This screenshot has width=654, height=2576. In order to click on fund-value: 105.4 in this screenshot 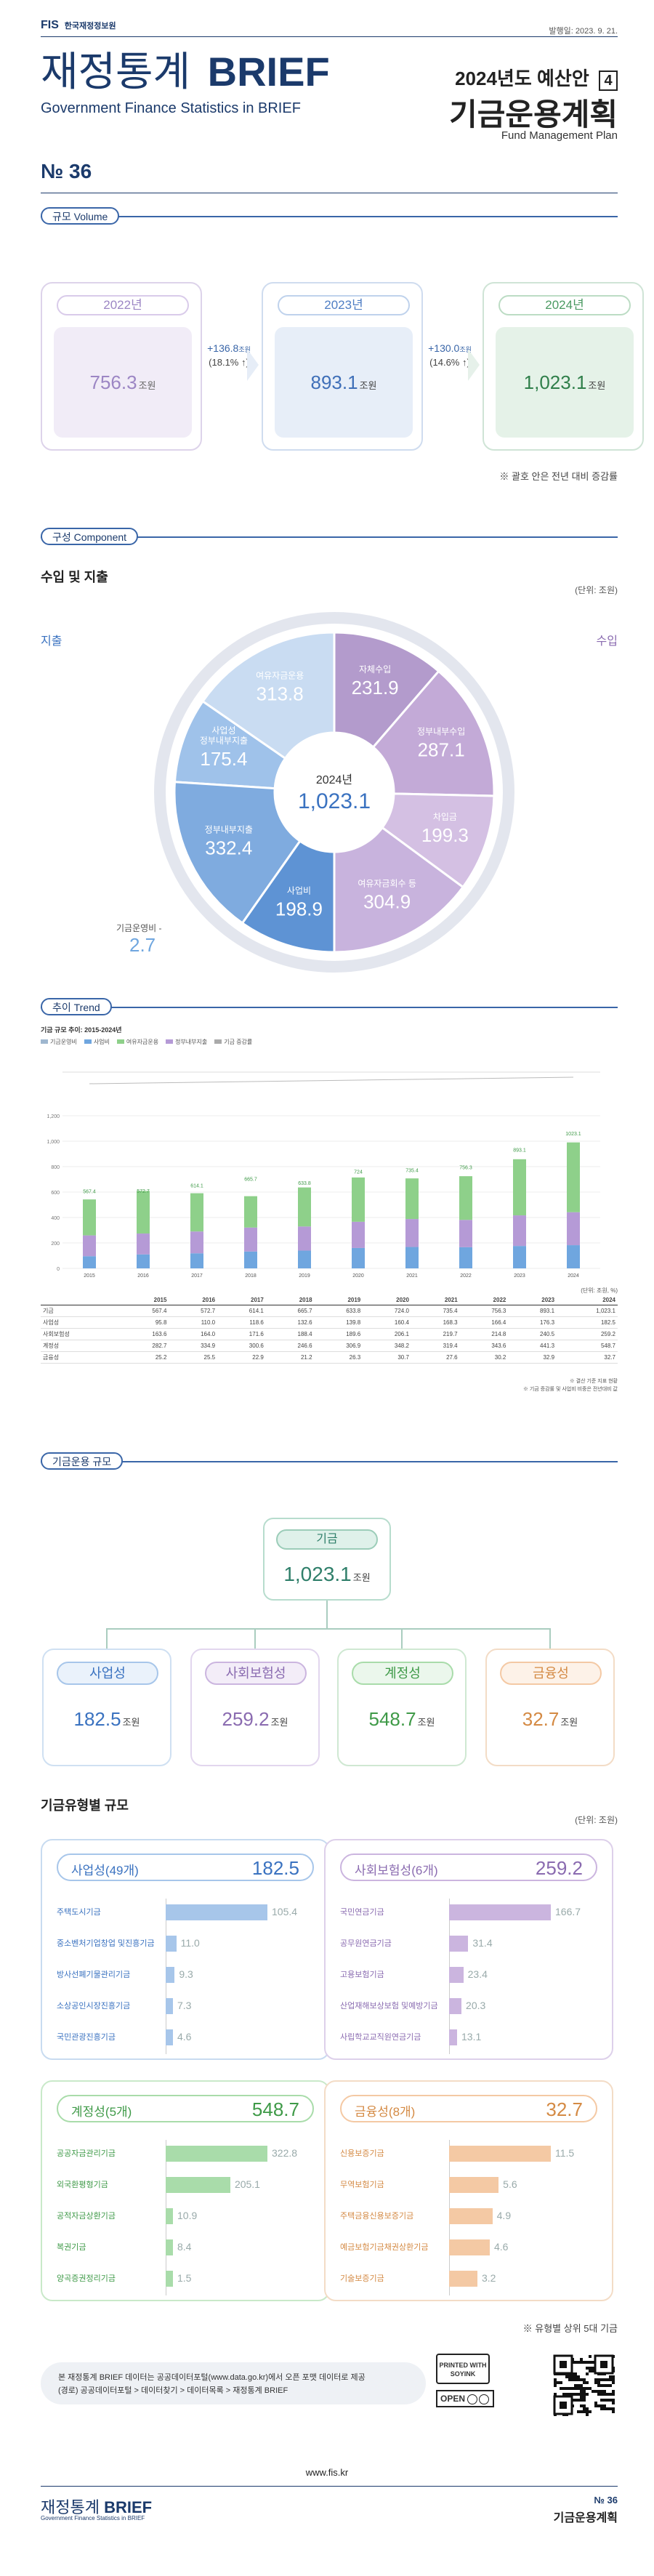, I will do `click(285, 1911)`.